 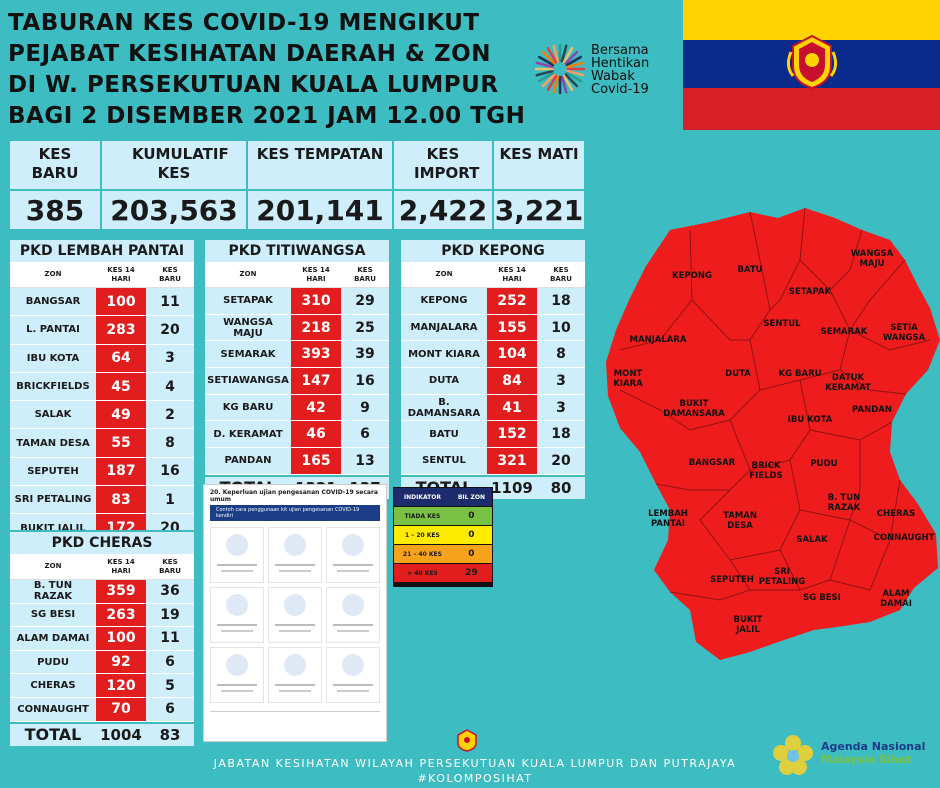 What do you see at coordinates (121, 471) in the screenshot?
I see `kes-14-hari: 187` at bounding box center [121, 471].